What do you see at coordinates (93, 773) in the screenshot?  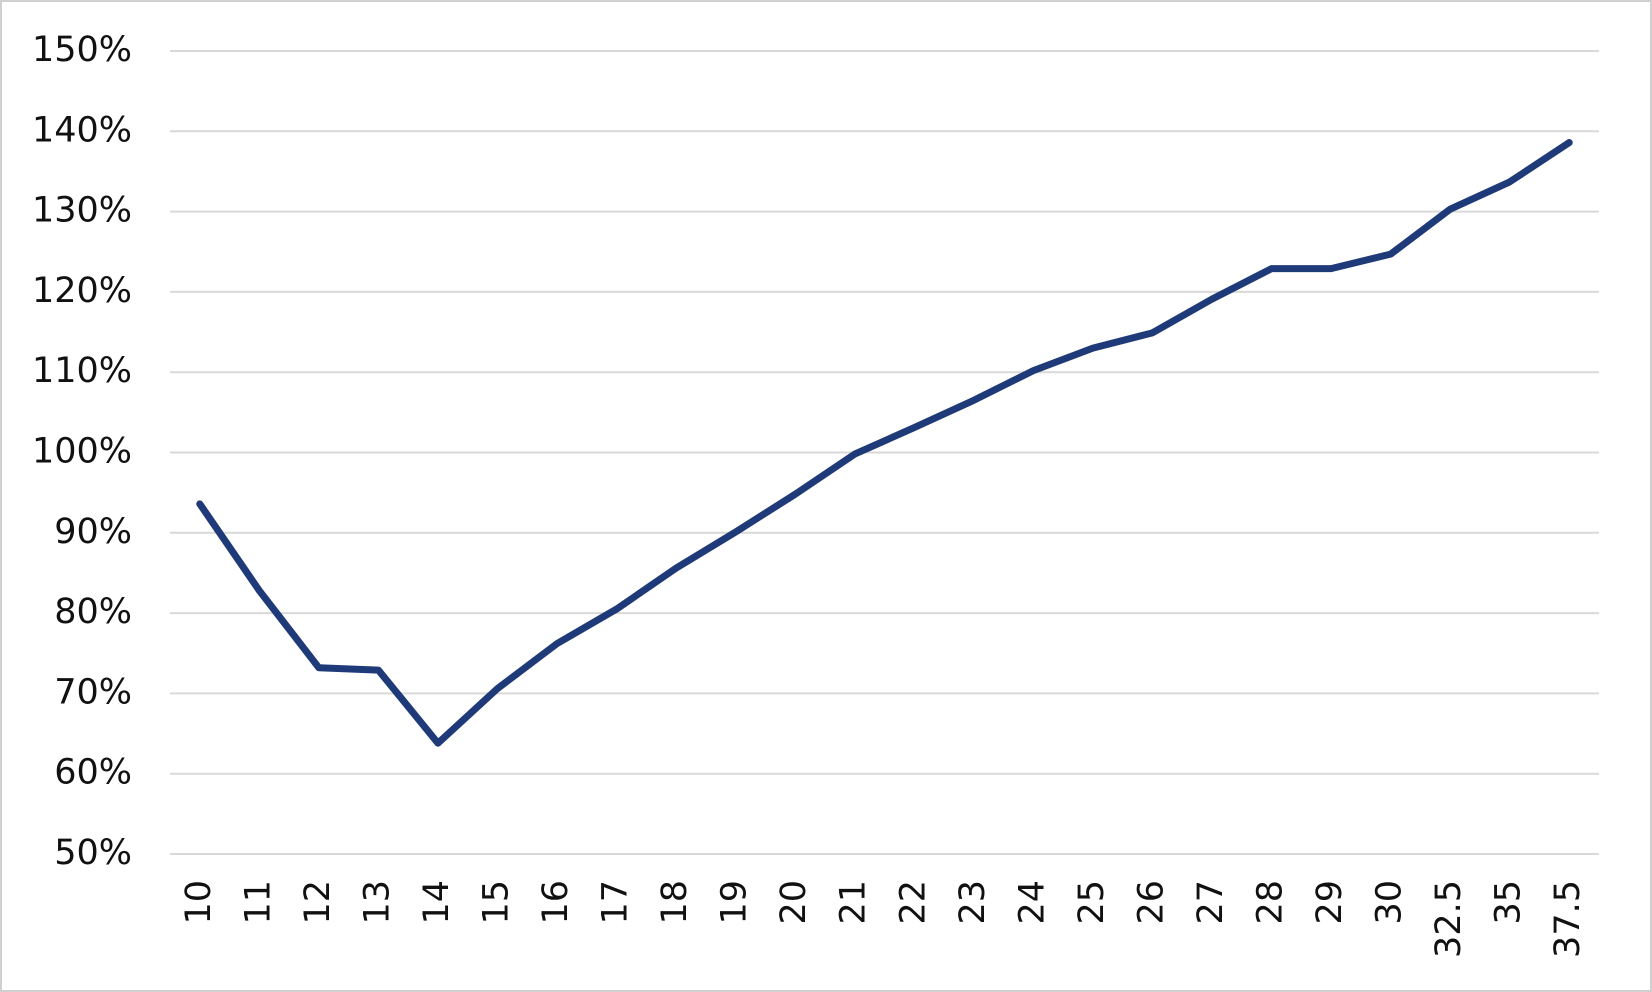 I see `y-tick-label: 60%` at bounding box center [93, 773].